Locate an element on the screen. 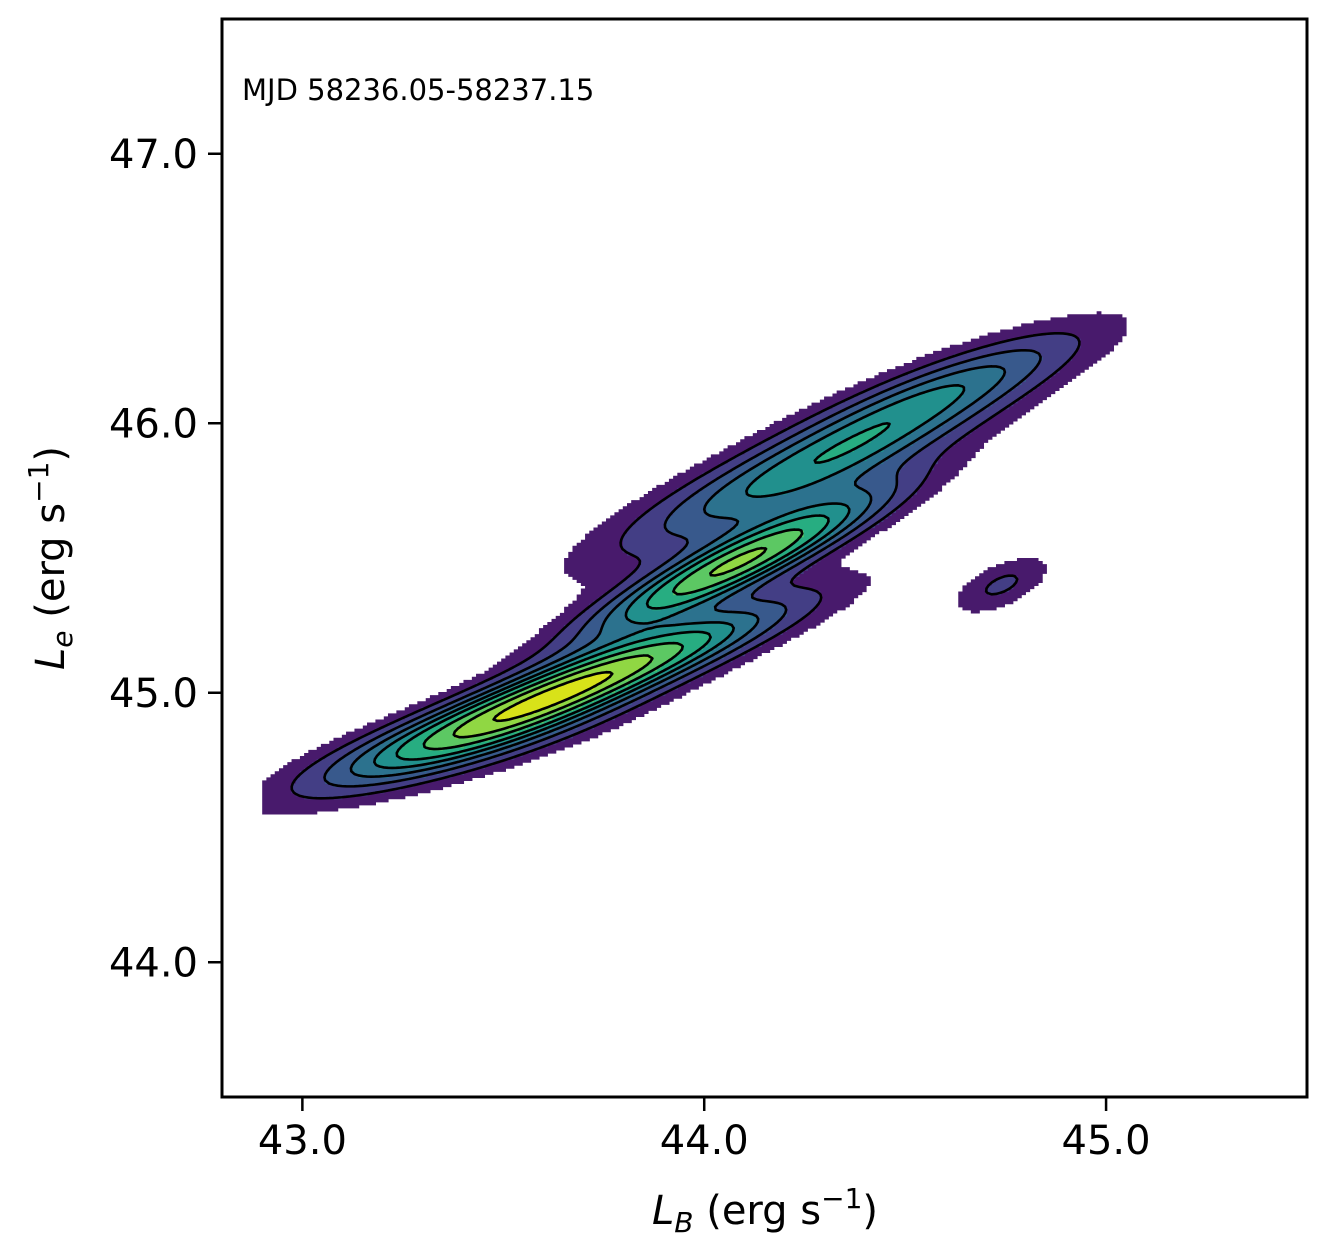  y-axis-label-close: ) is located at coordinates (51, 454).